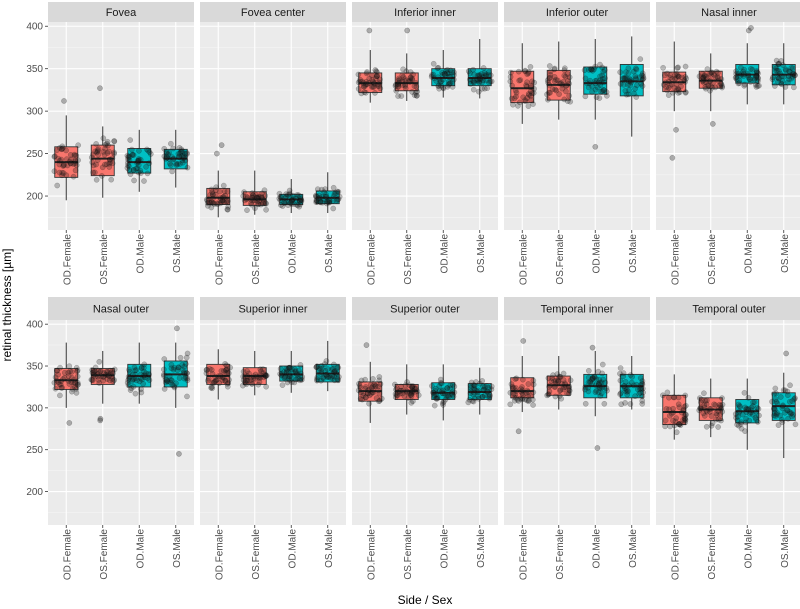 The height and width of the screenshot is (609, 800). Describe the element at coordinates (290, 196) in the screenshot. I see `box-OD.Male` at that location.